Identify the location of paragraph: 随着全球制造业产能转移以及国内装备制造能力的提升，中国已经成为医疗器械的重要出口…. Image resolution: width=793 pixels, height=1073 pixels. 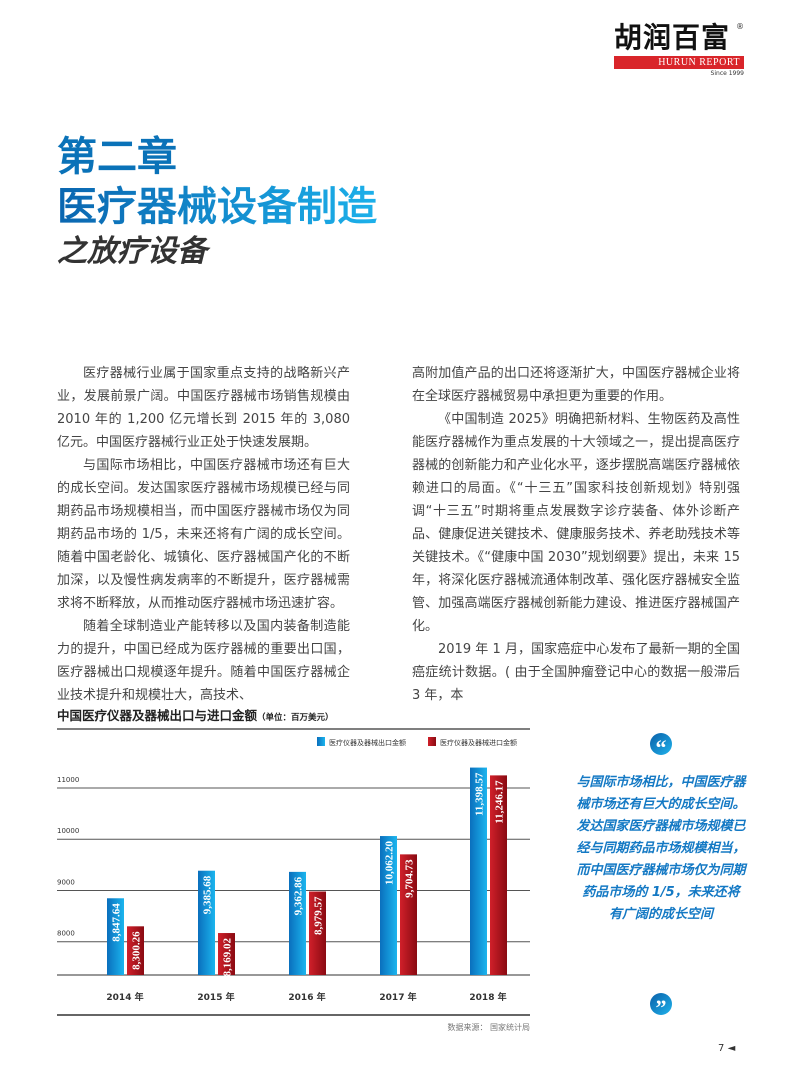
(203, 661).